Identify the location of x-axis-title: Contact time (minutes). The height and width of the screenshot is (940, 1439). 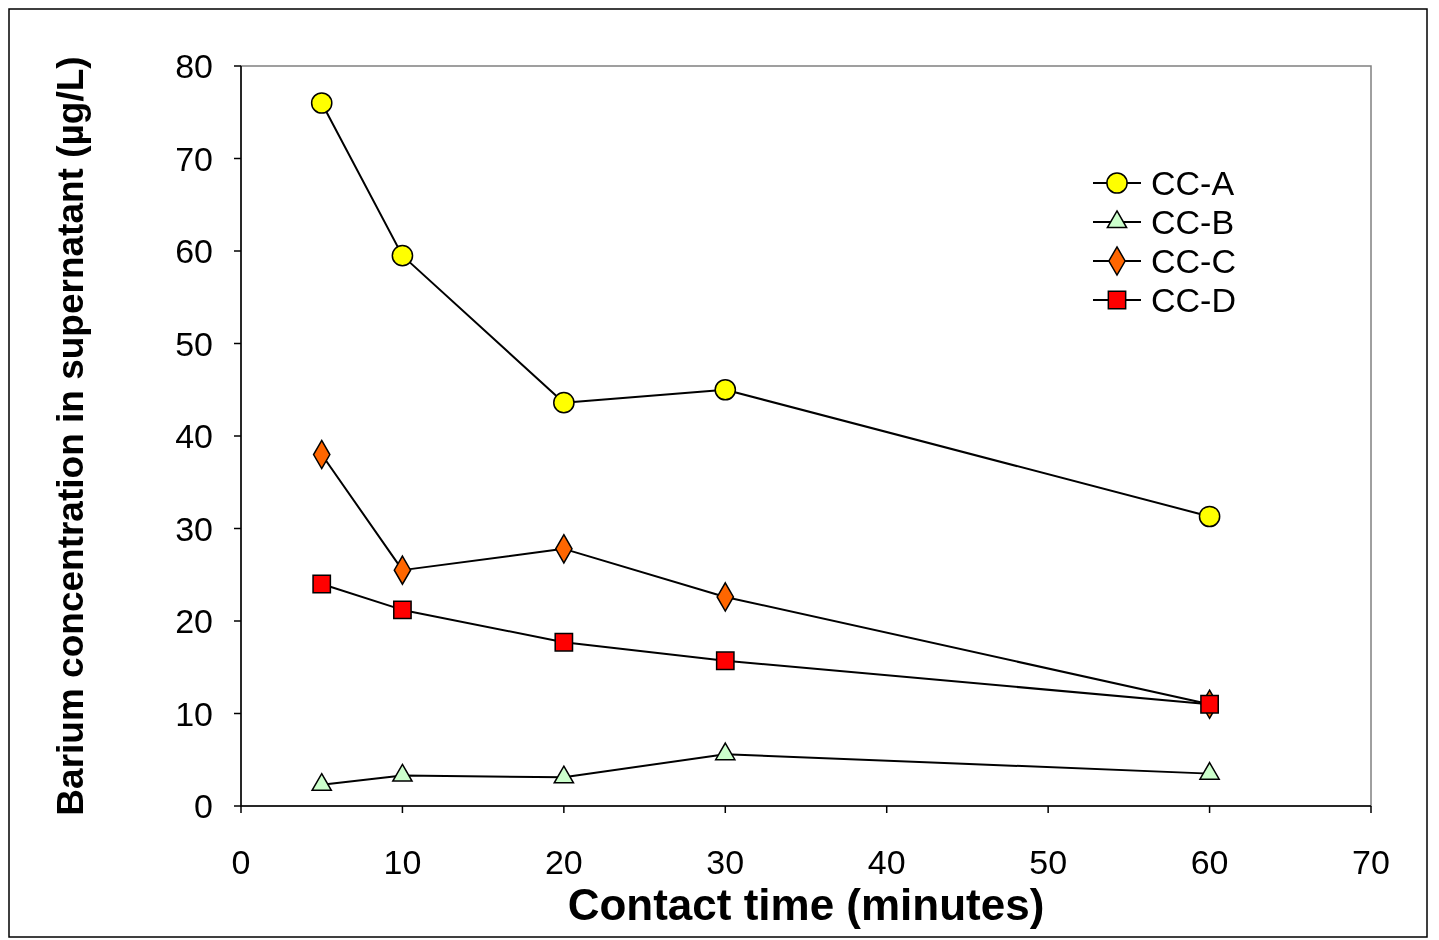
(806, 904).